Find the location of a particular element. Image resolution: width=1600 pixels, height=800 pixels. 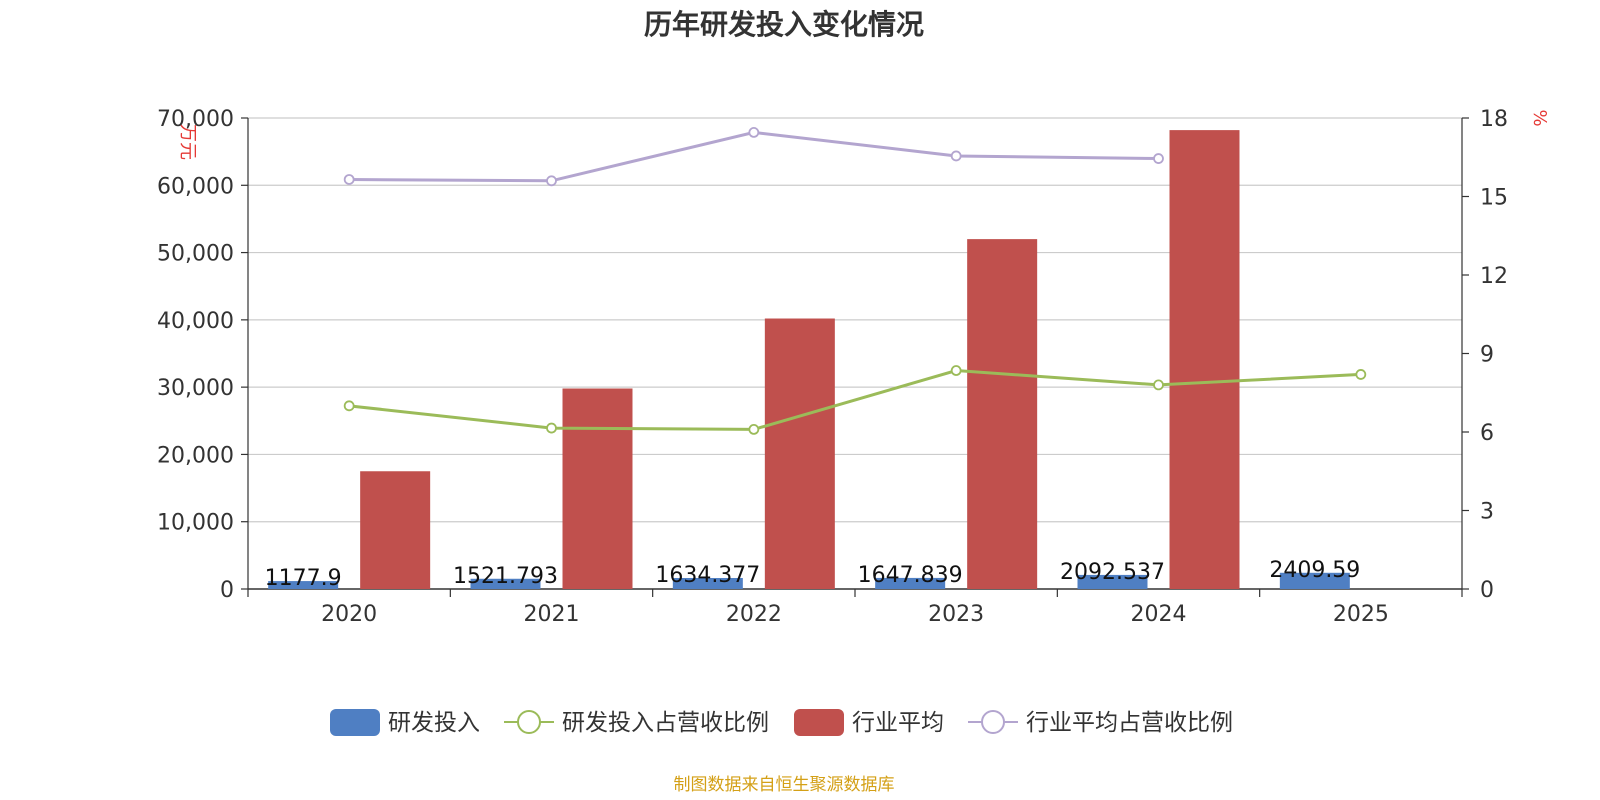

source-note: 制图数据来自恒生聚源数据库 is located at coordinates (784, 785).